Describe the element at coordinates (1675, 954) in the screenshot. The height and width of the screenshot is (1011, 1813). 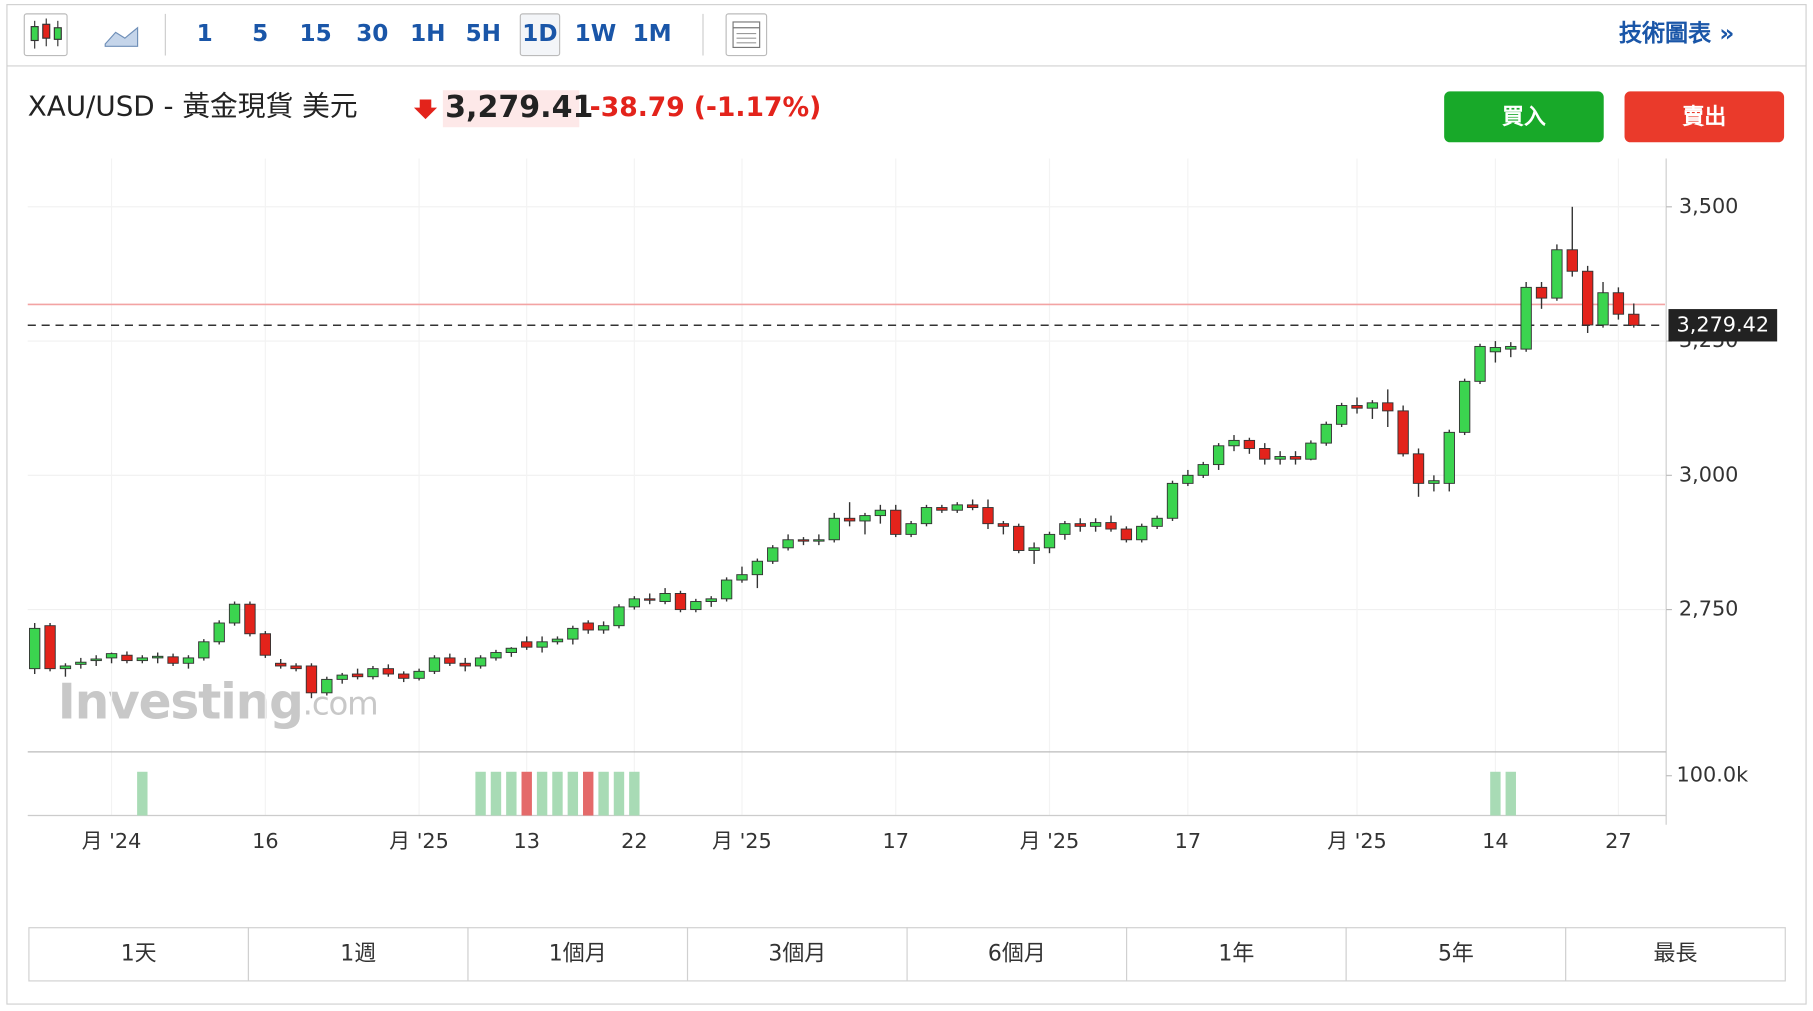
I see `range-button: 最長` at that location.